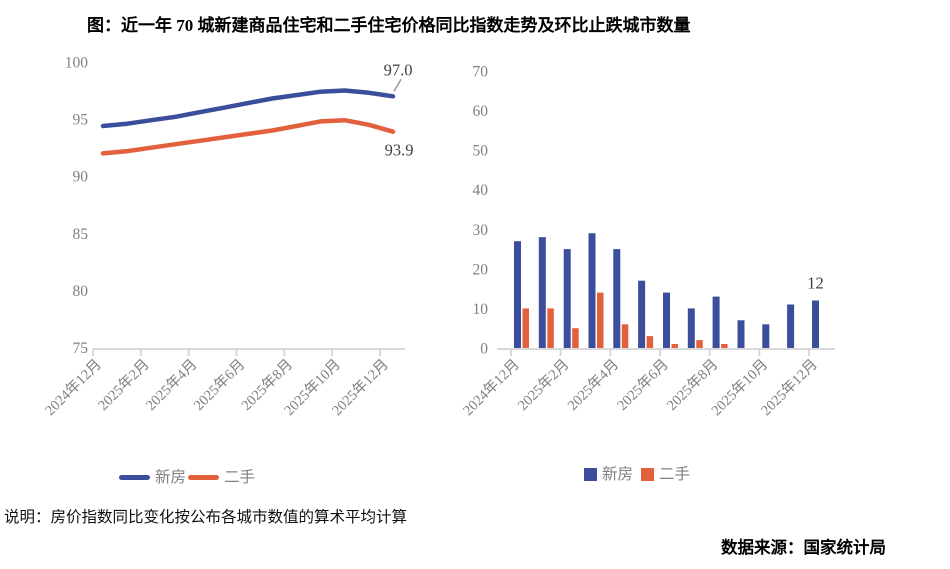  I want to click on line-series-新房, so click(248, 108).